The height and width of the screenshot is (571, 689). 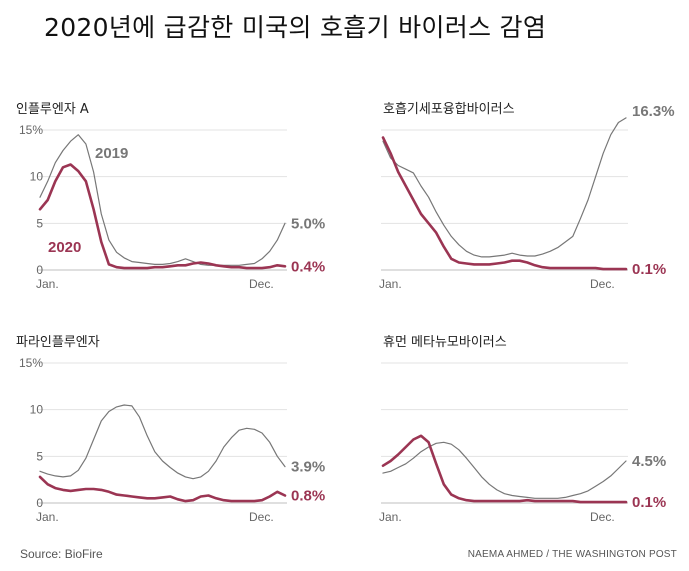 What do you see at coordinates (445, 342) in the screenshot?
I see `chart-title: 휴먼 메타뉴모바이러스` at bounding box center [445, 342].